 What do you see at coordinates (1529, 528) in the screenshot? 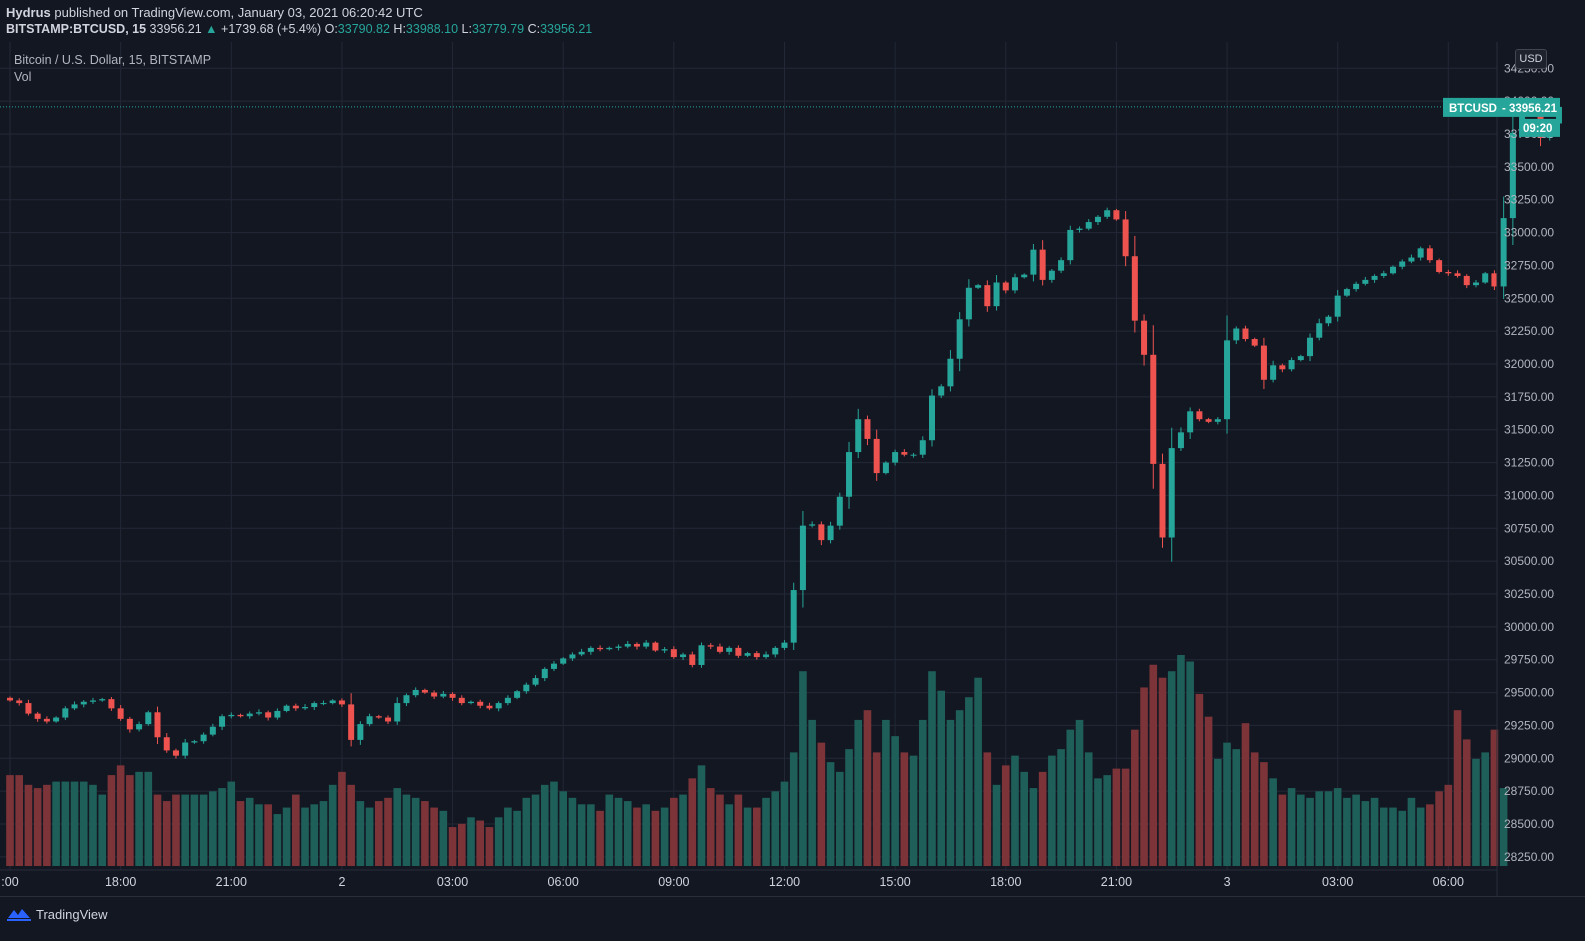
I see `price-tick-label: 30750.00` at bounding box center [1529, 528].